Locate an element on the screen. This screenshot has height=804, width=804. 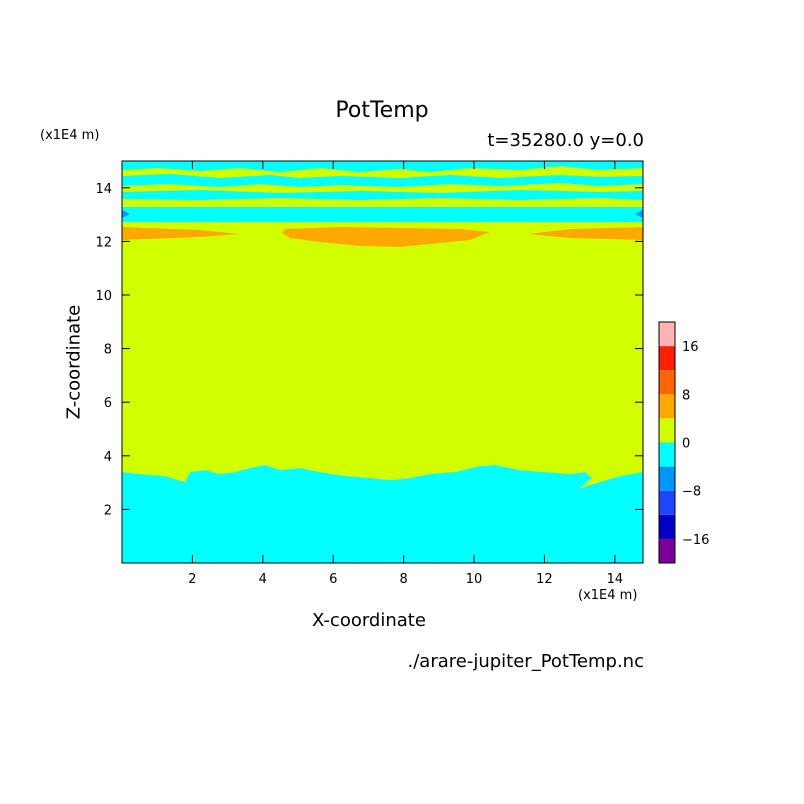
x-tick-label: 10 is located at coordinates (474, 579).